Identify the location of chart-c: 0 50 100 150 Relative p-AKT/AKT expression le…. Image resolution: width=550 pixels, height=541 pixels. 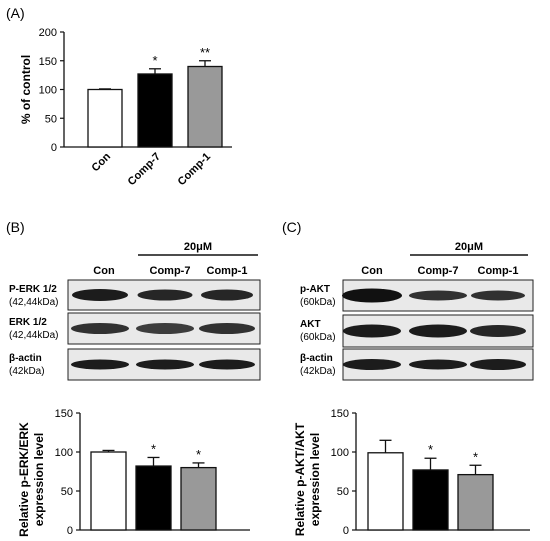
(411, 472).